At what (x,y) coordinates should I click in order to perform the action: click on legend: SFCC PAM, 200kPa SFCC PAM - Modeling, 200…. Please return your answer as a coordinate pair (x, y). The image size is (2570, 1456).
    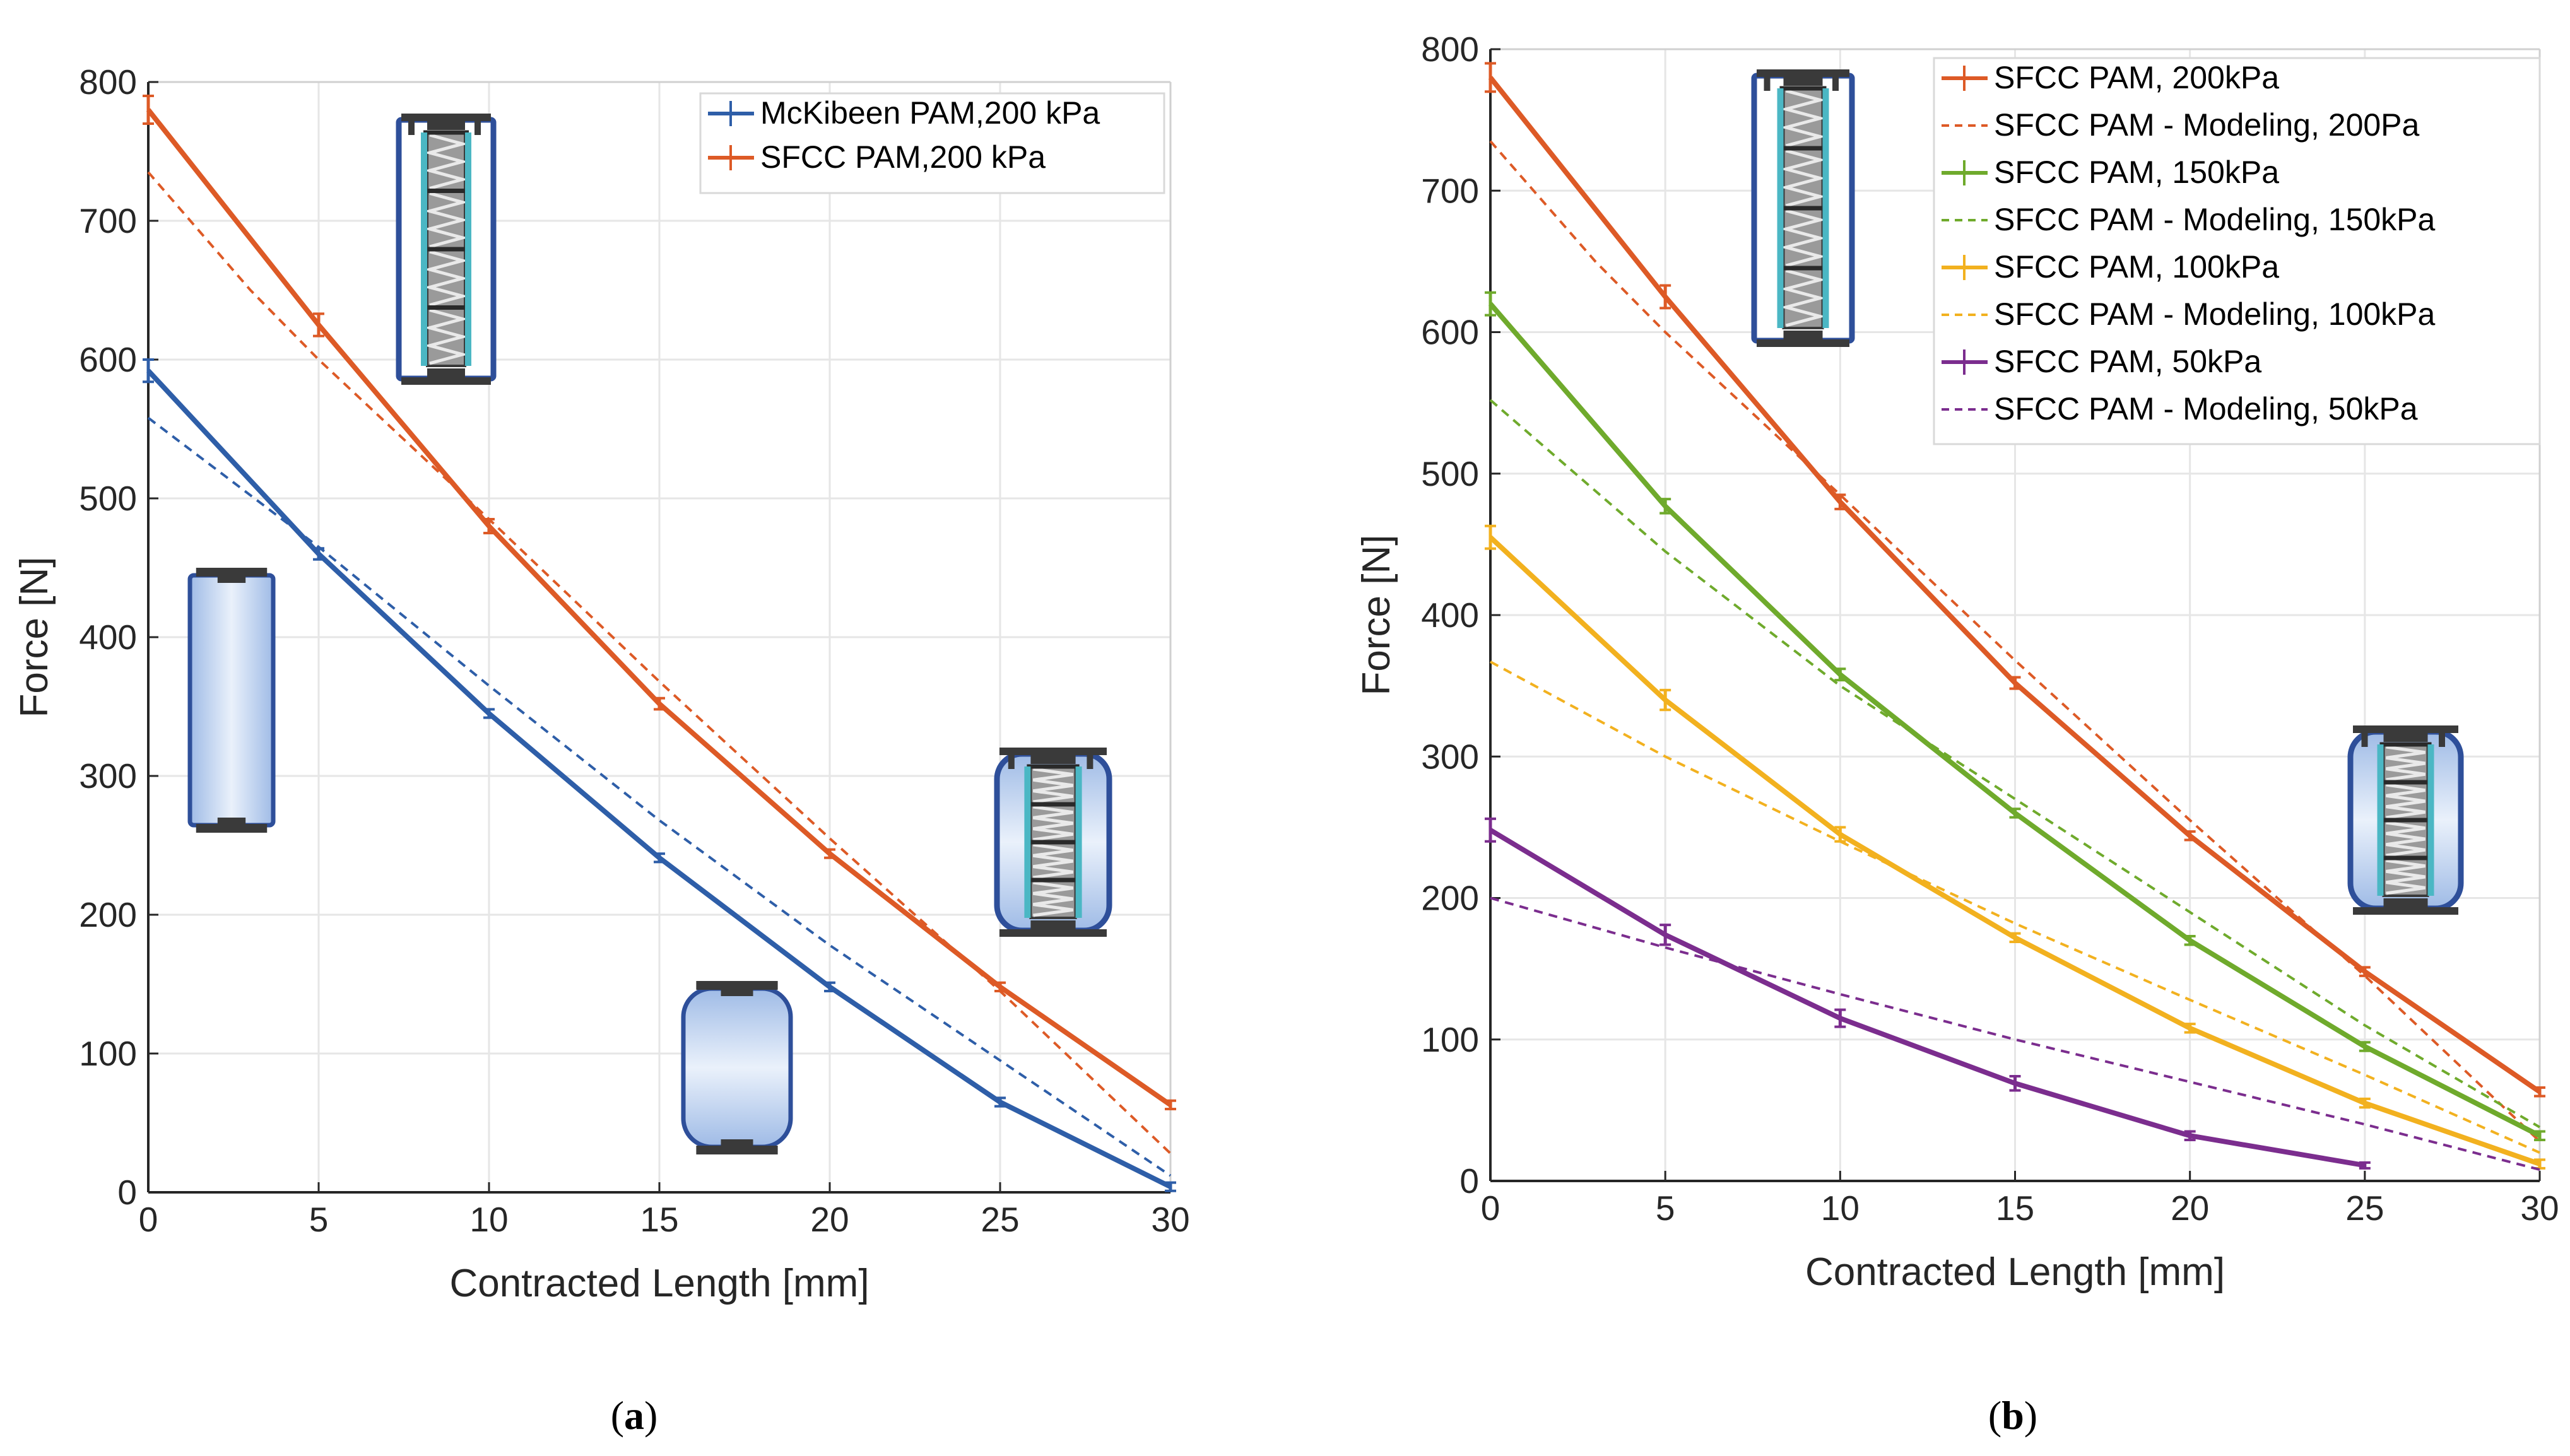
    Looking at the image, I should click on (2237, 251).